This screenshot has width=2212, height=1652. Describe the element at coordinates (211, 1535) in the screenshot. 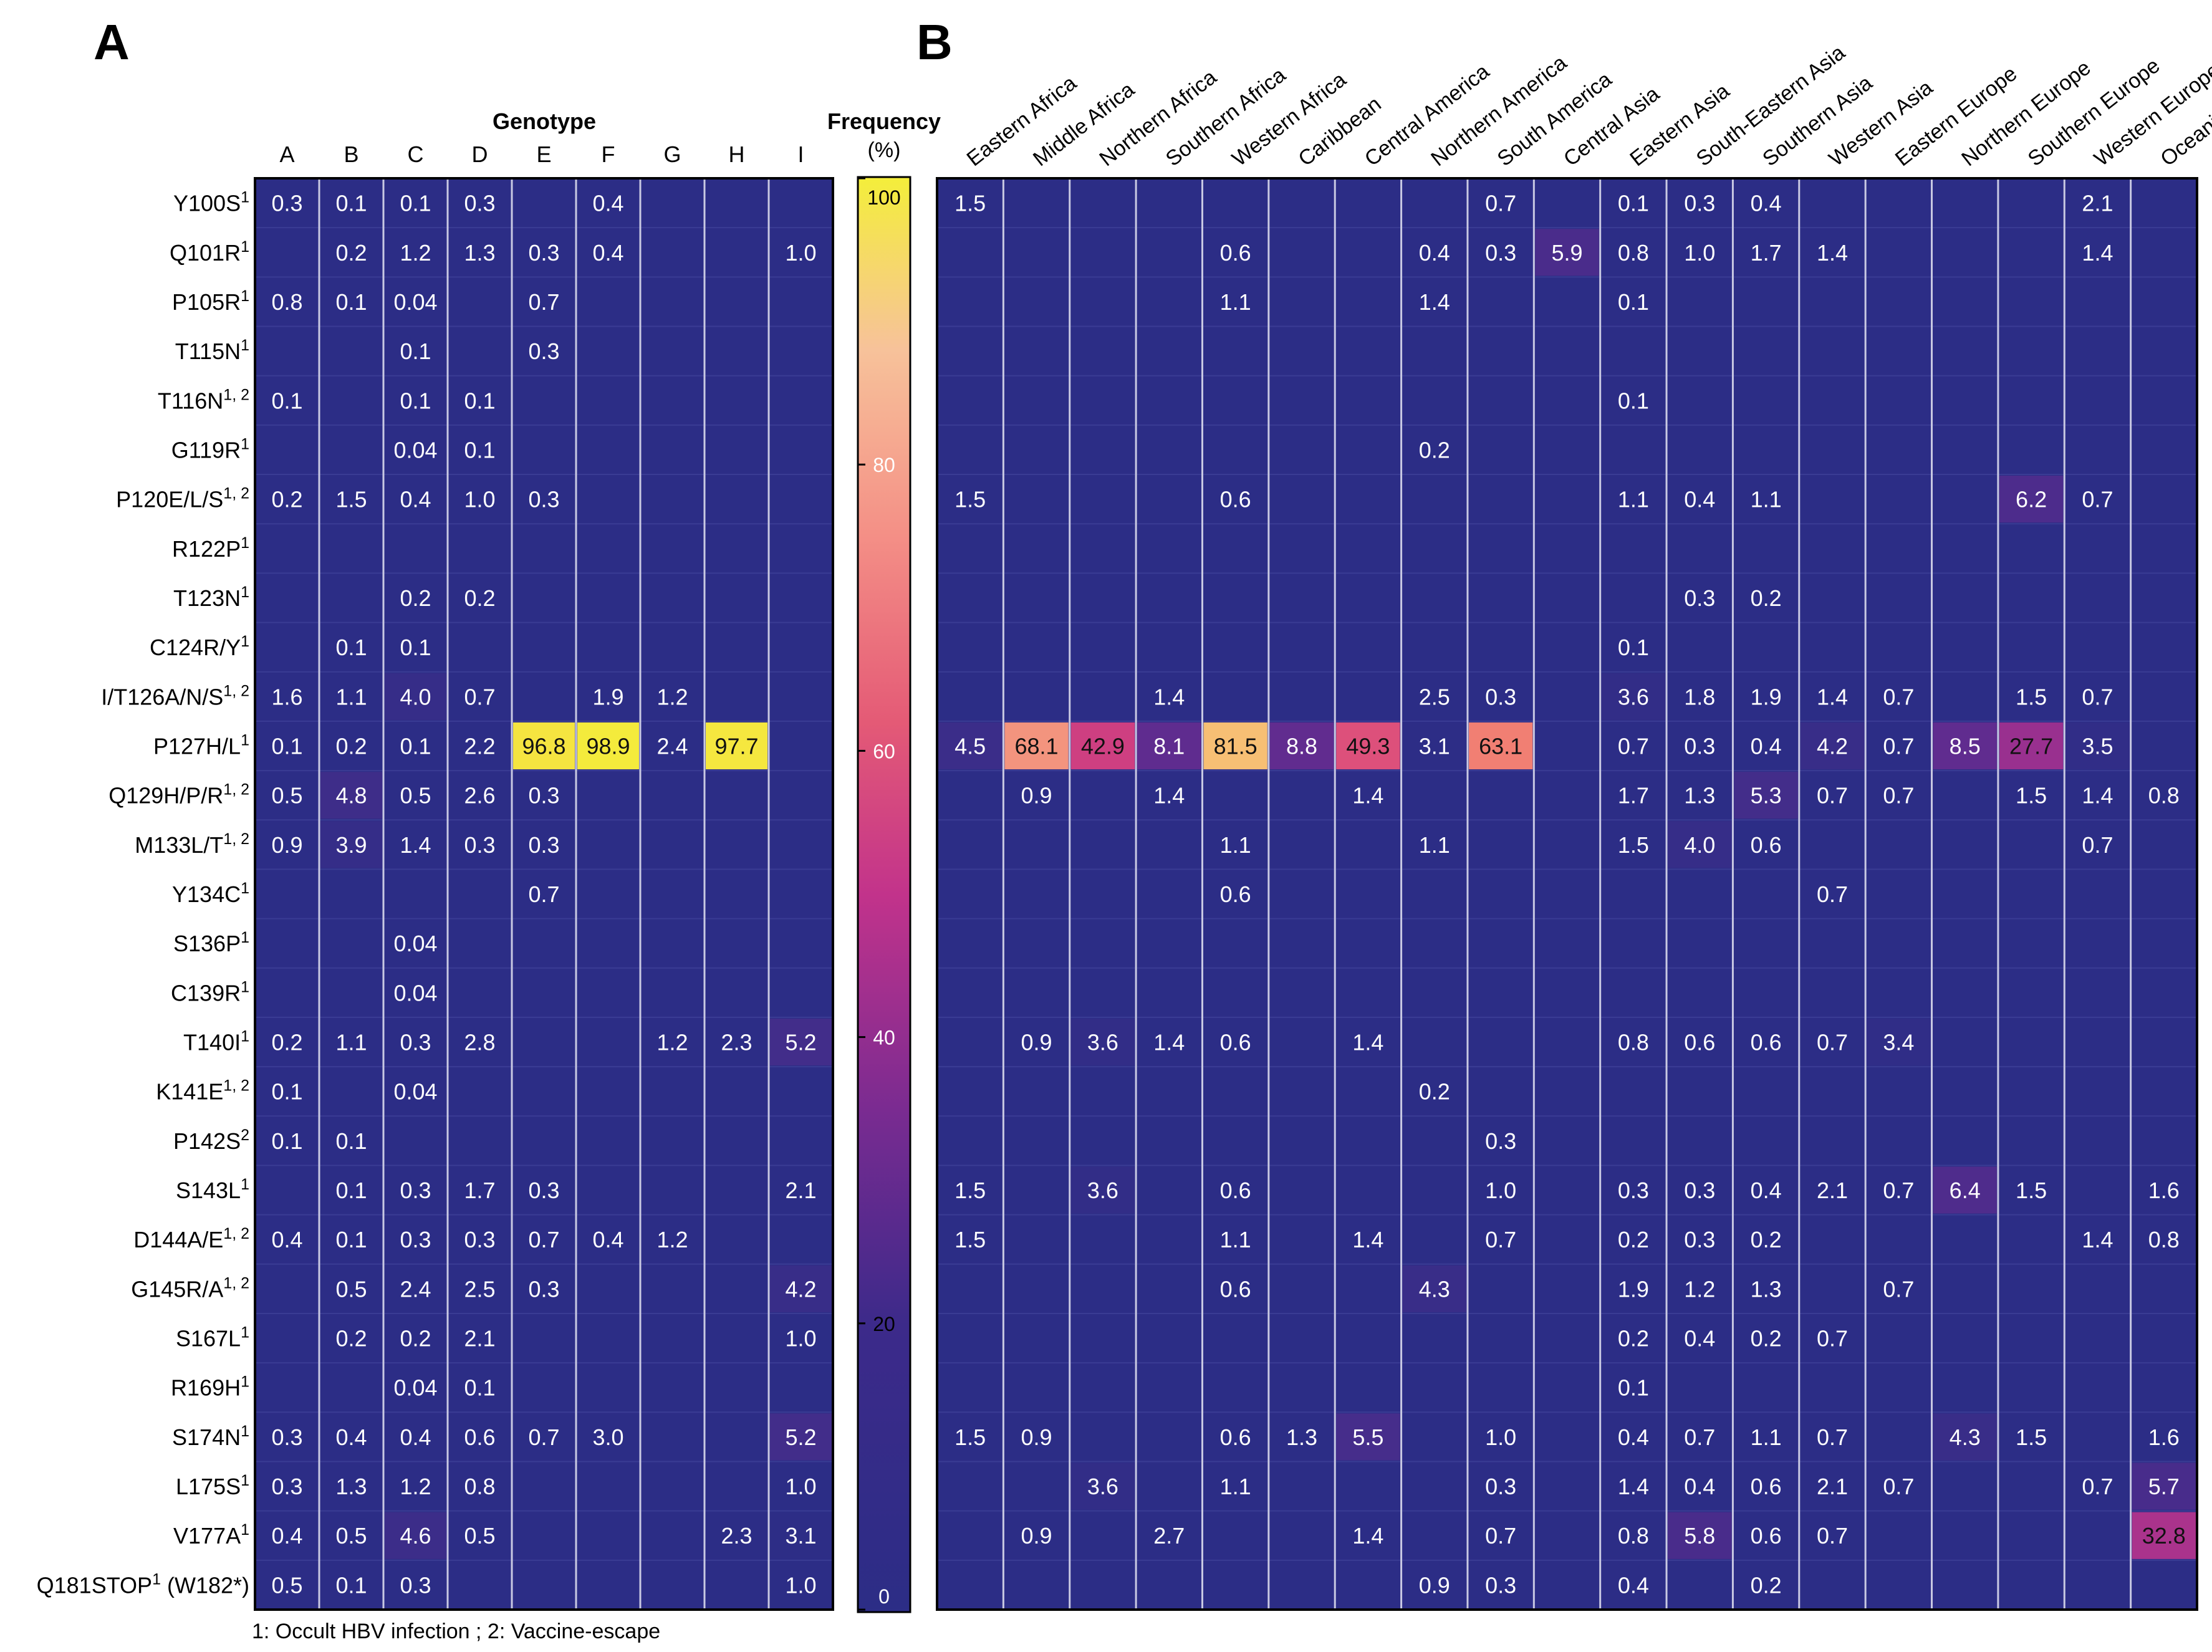

I see `mutation-label: V177A1` at that location.